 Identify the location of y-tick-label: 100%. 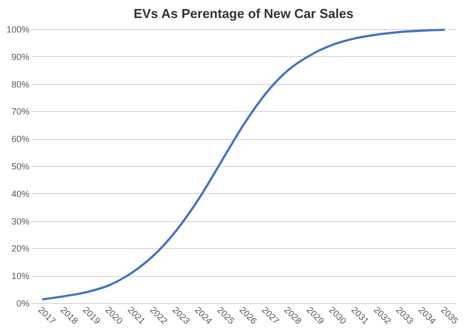
(18, 29).